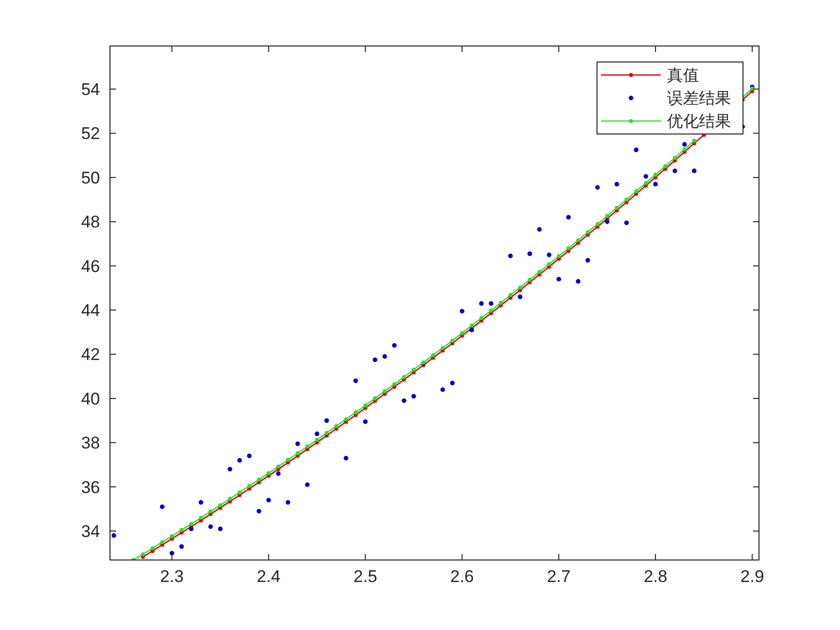 Image resolution: width=840 pixels, height=630 pixels. Describe the element at coordinates (90, 266) in the screenshot. I see `y-tick-label: 46` at that location.